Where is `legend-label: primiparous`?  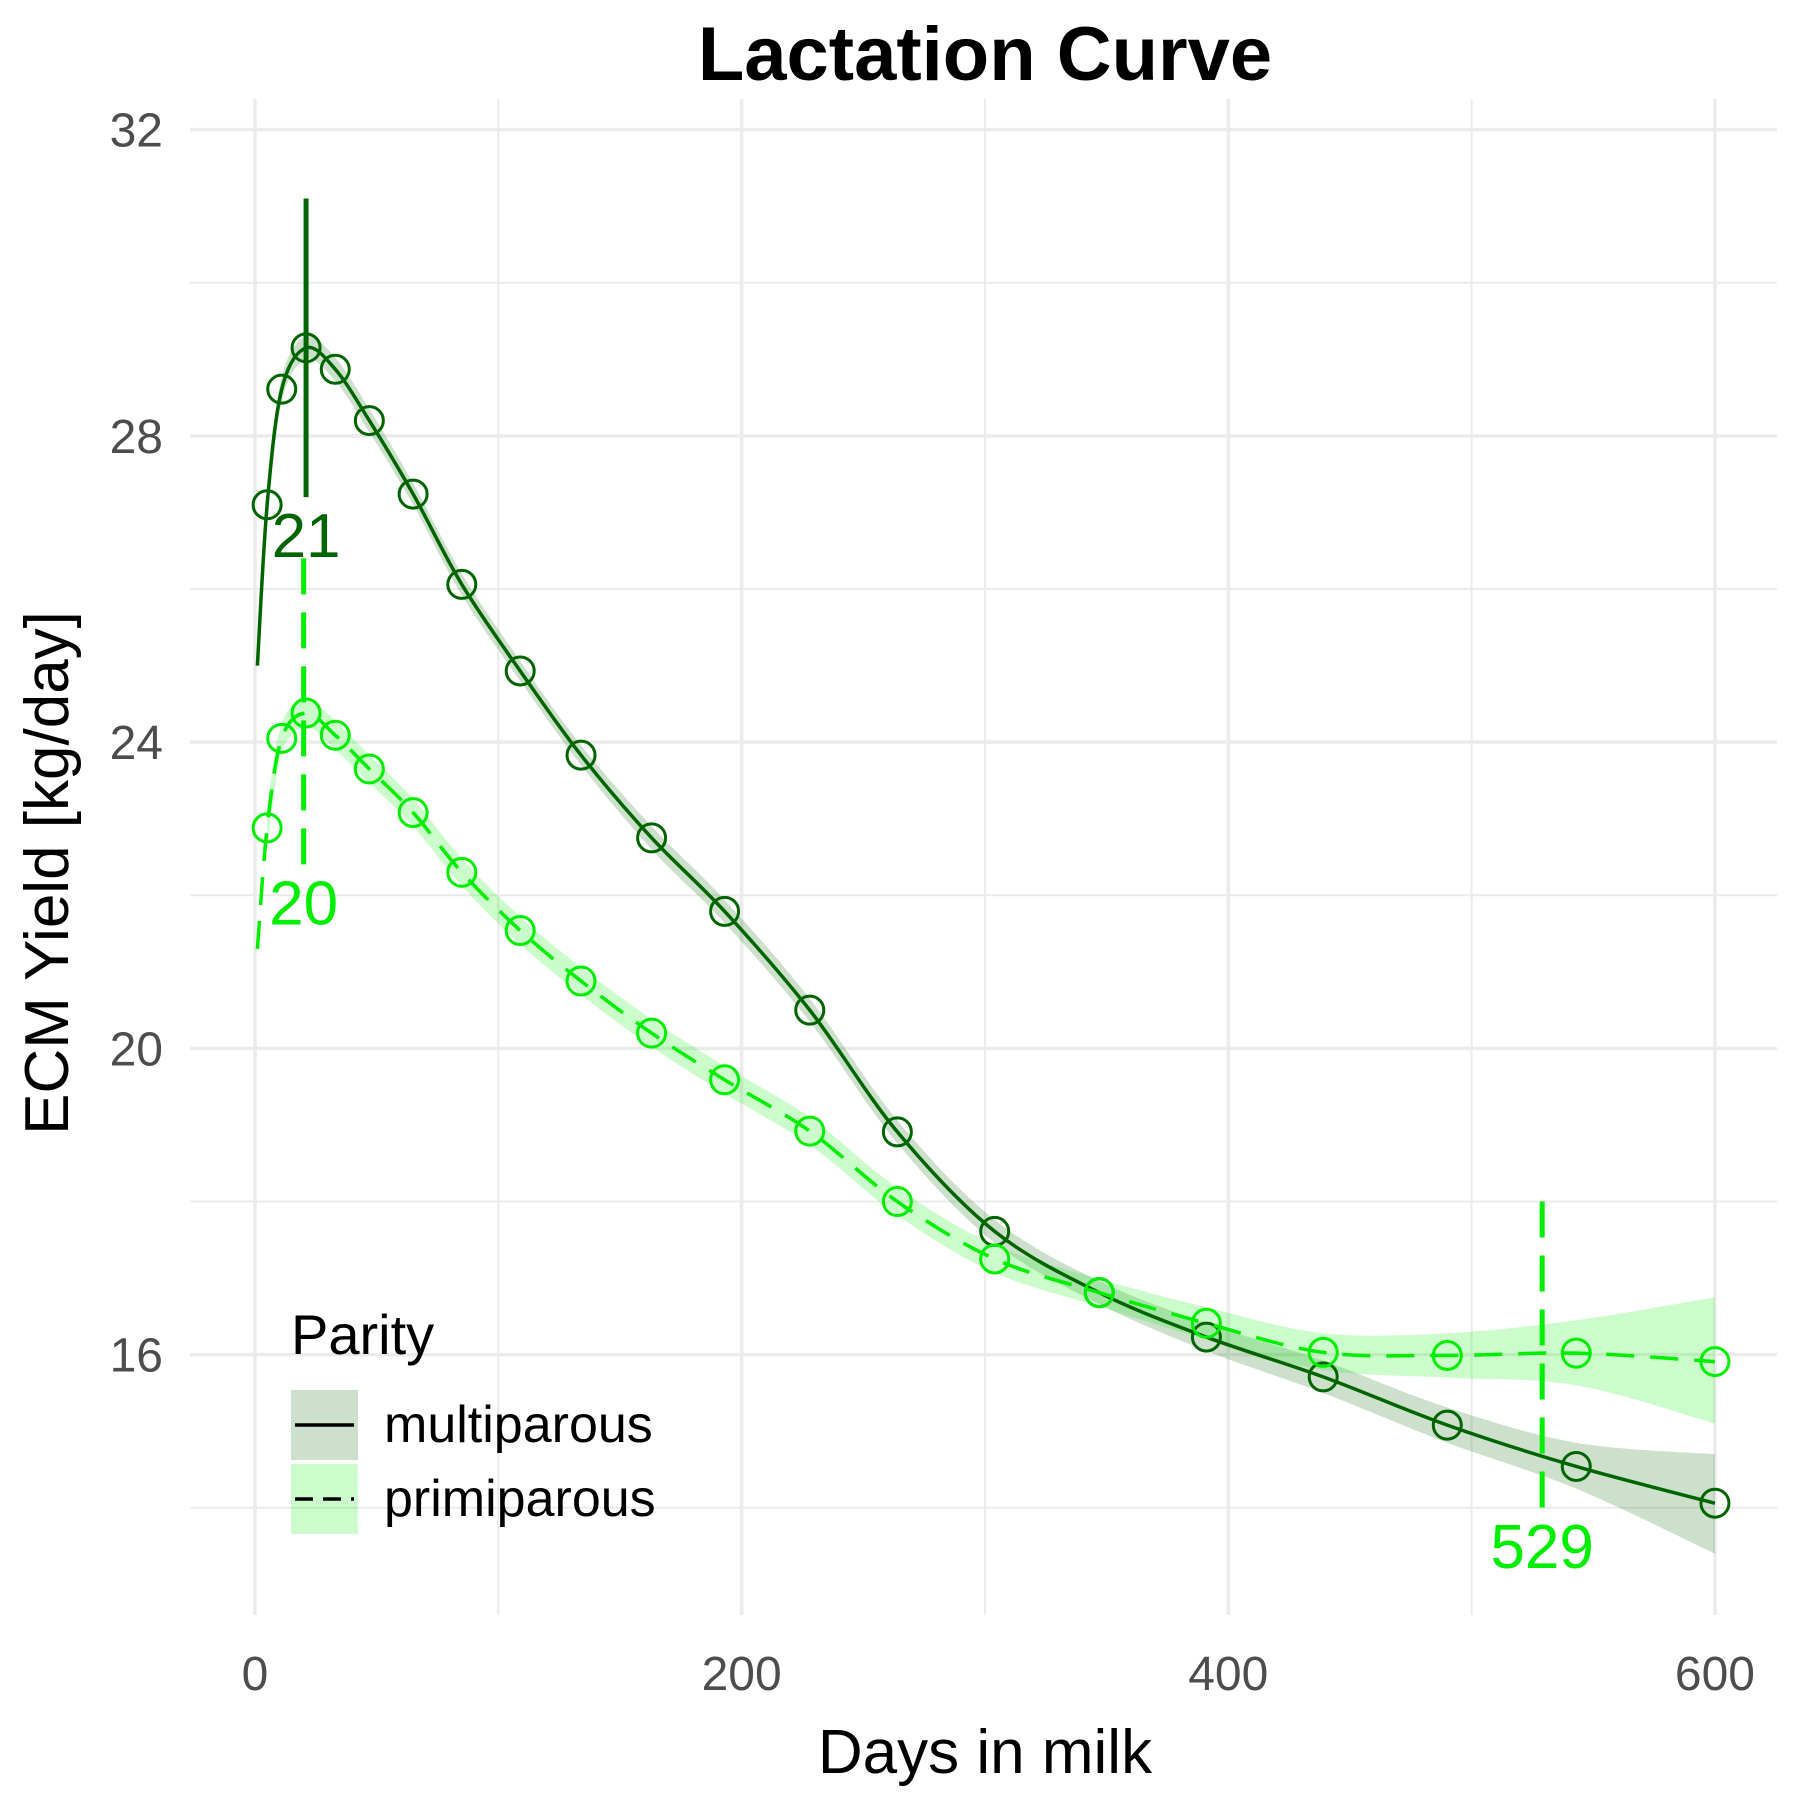 legend-label: primiparous is located at coordinates (520, 1499).